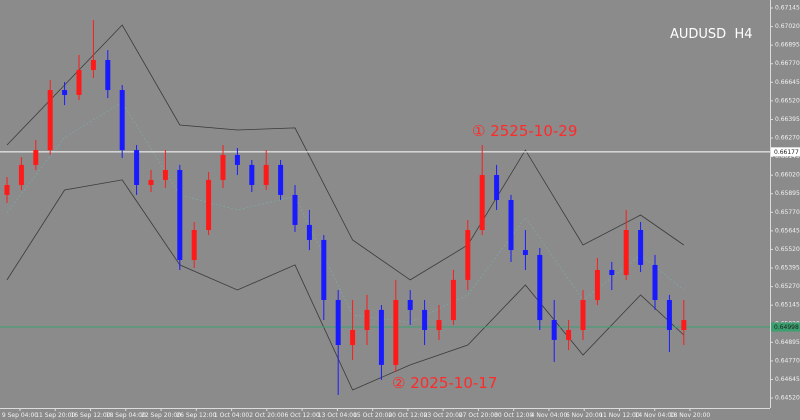 This screenshot has height=420, width=800. What do you see at coordinates (478, 415) in the screenshot?
I see `x-tick-label: 27 Oct 20:00` at bounding box center [478, 415].